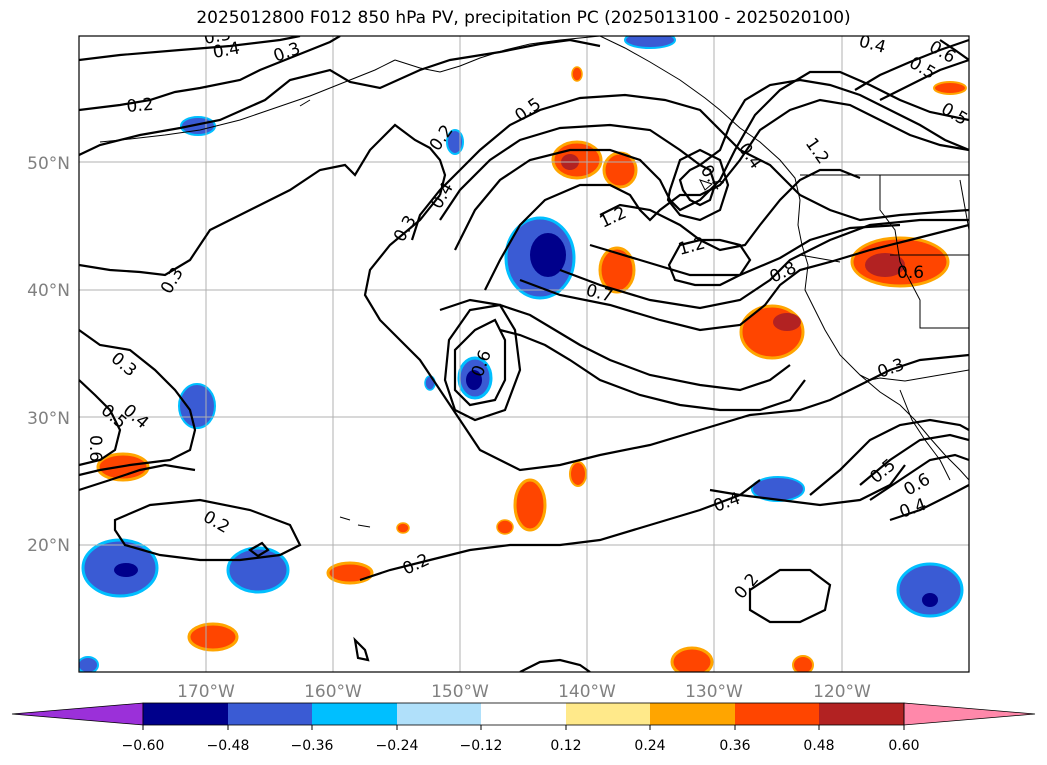 This screenshot has height=765, width=1047. Describe the element at coordinates (140, 106) in the screenshot. I see `contour-label: 0.2` at that location.